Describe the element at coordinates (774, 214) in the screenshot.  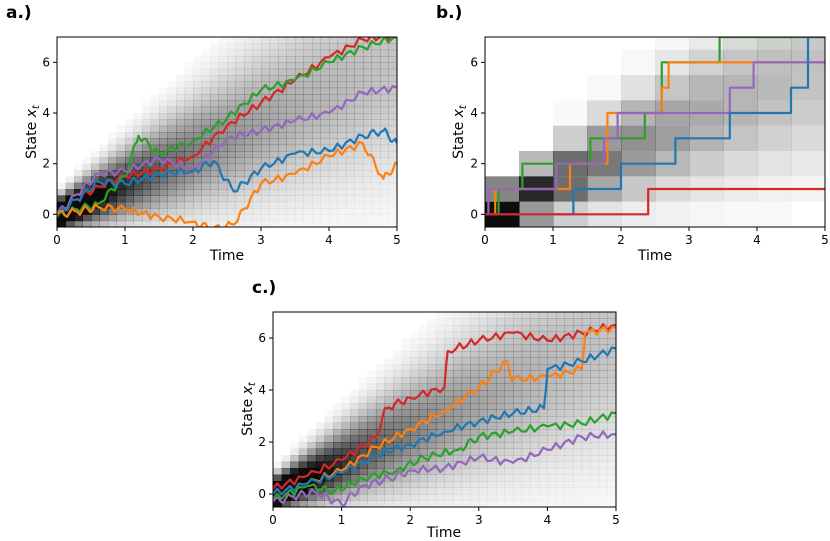
I see `panel-b-heat-cell` at that location.